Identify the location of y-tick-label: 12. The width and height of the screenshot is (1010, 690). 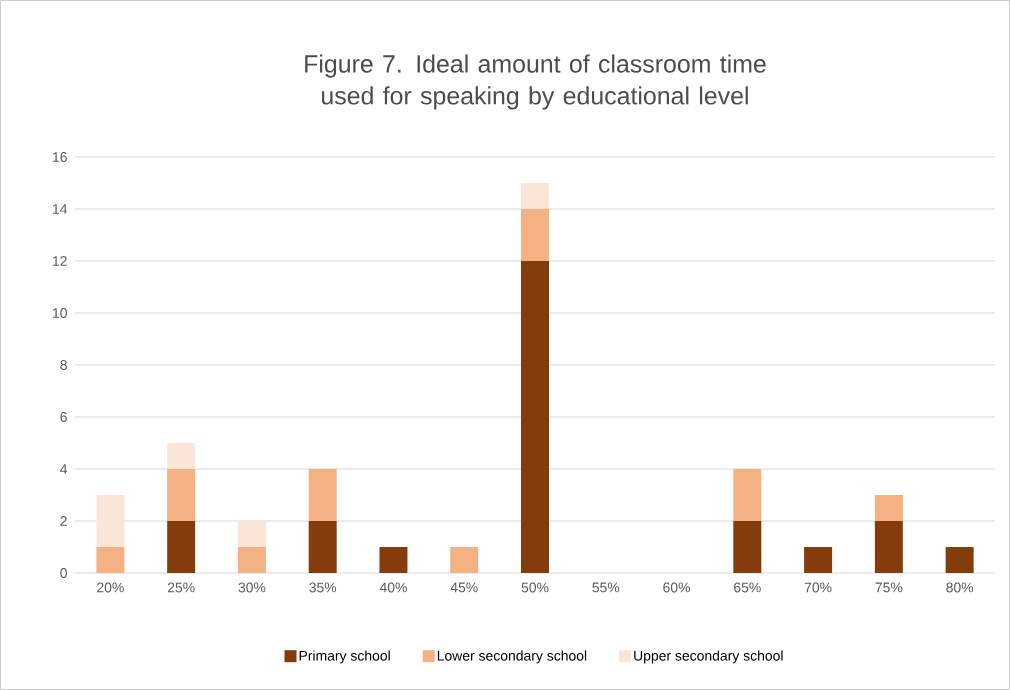
(60, 261).